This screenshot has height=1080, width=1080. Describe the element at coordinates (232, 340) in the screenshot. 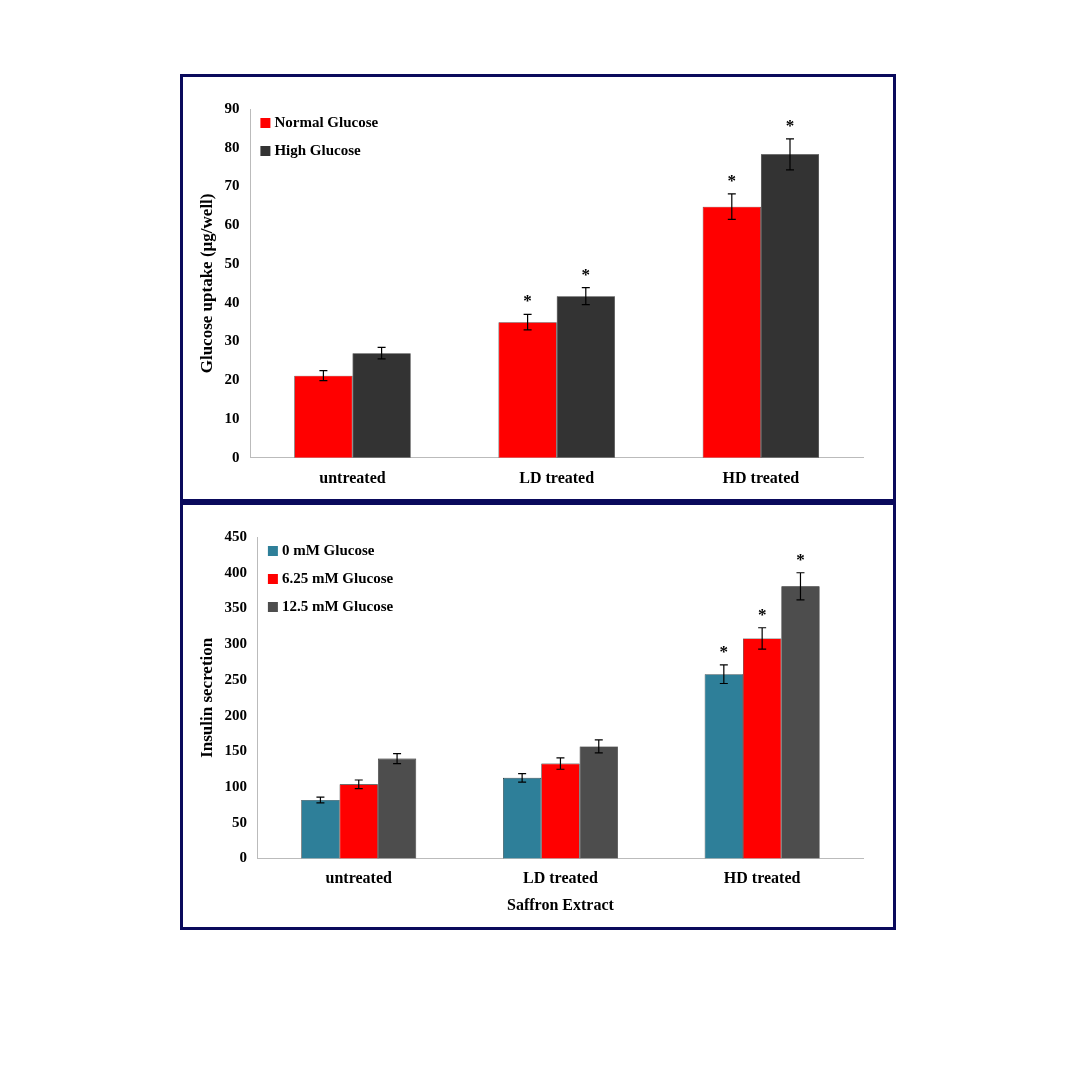

I see `y-tick-label: 30` at that location.